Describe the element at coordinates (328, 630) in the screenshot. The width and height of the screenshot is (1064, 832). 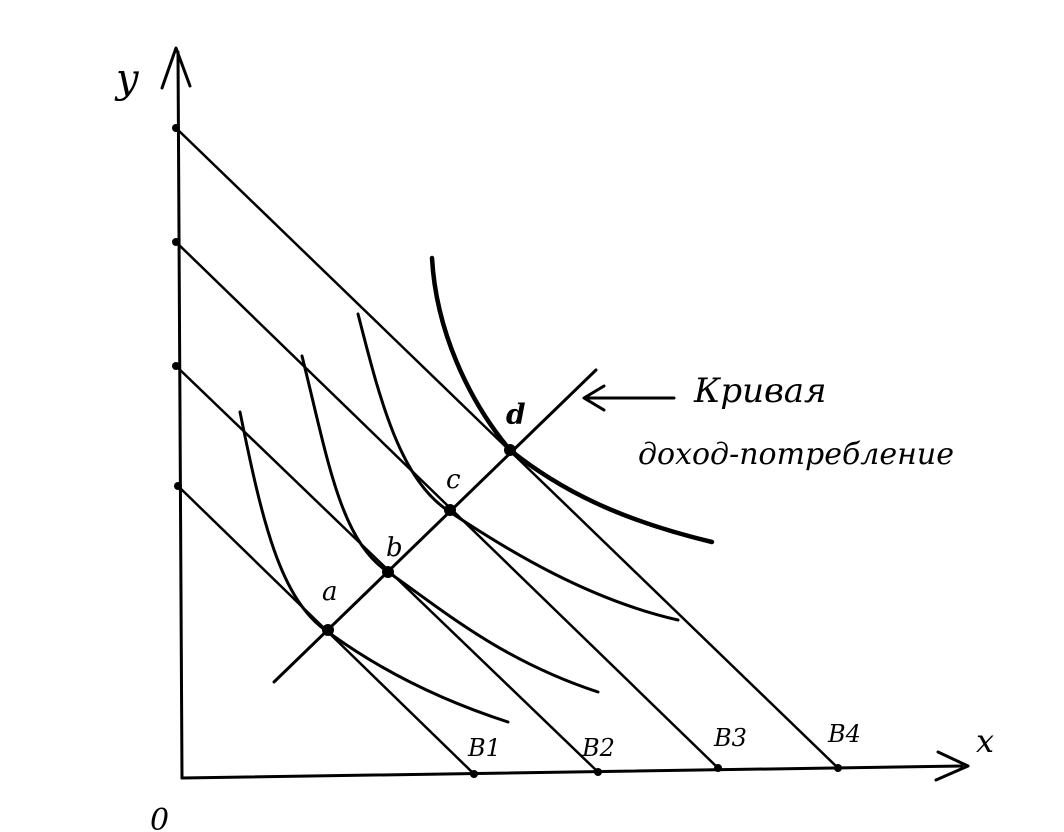
I see `point-a-dot` at that location.